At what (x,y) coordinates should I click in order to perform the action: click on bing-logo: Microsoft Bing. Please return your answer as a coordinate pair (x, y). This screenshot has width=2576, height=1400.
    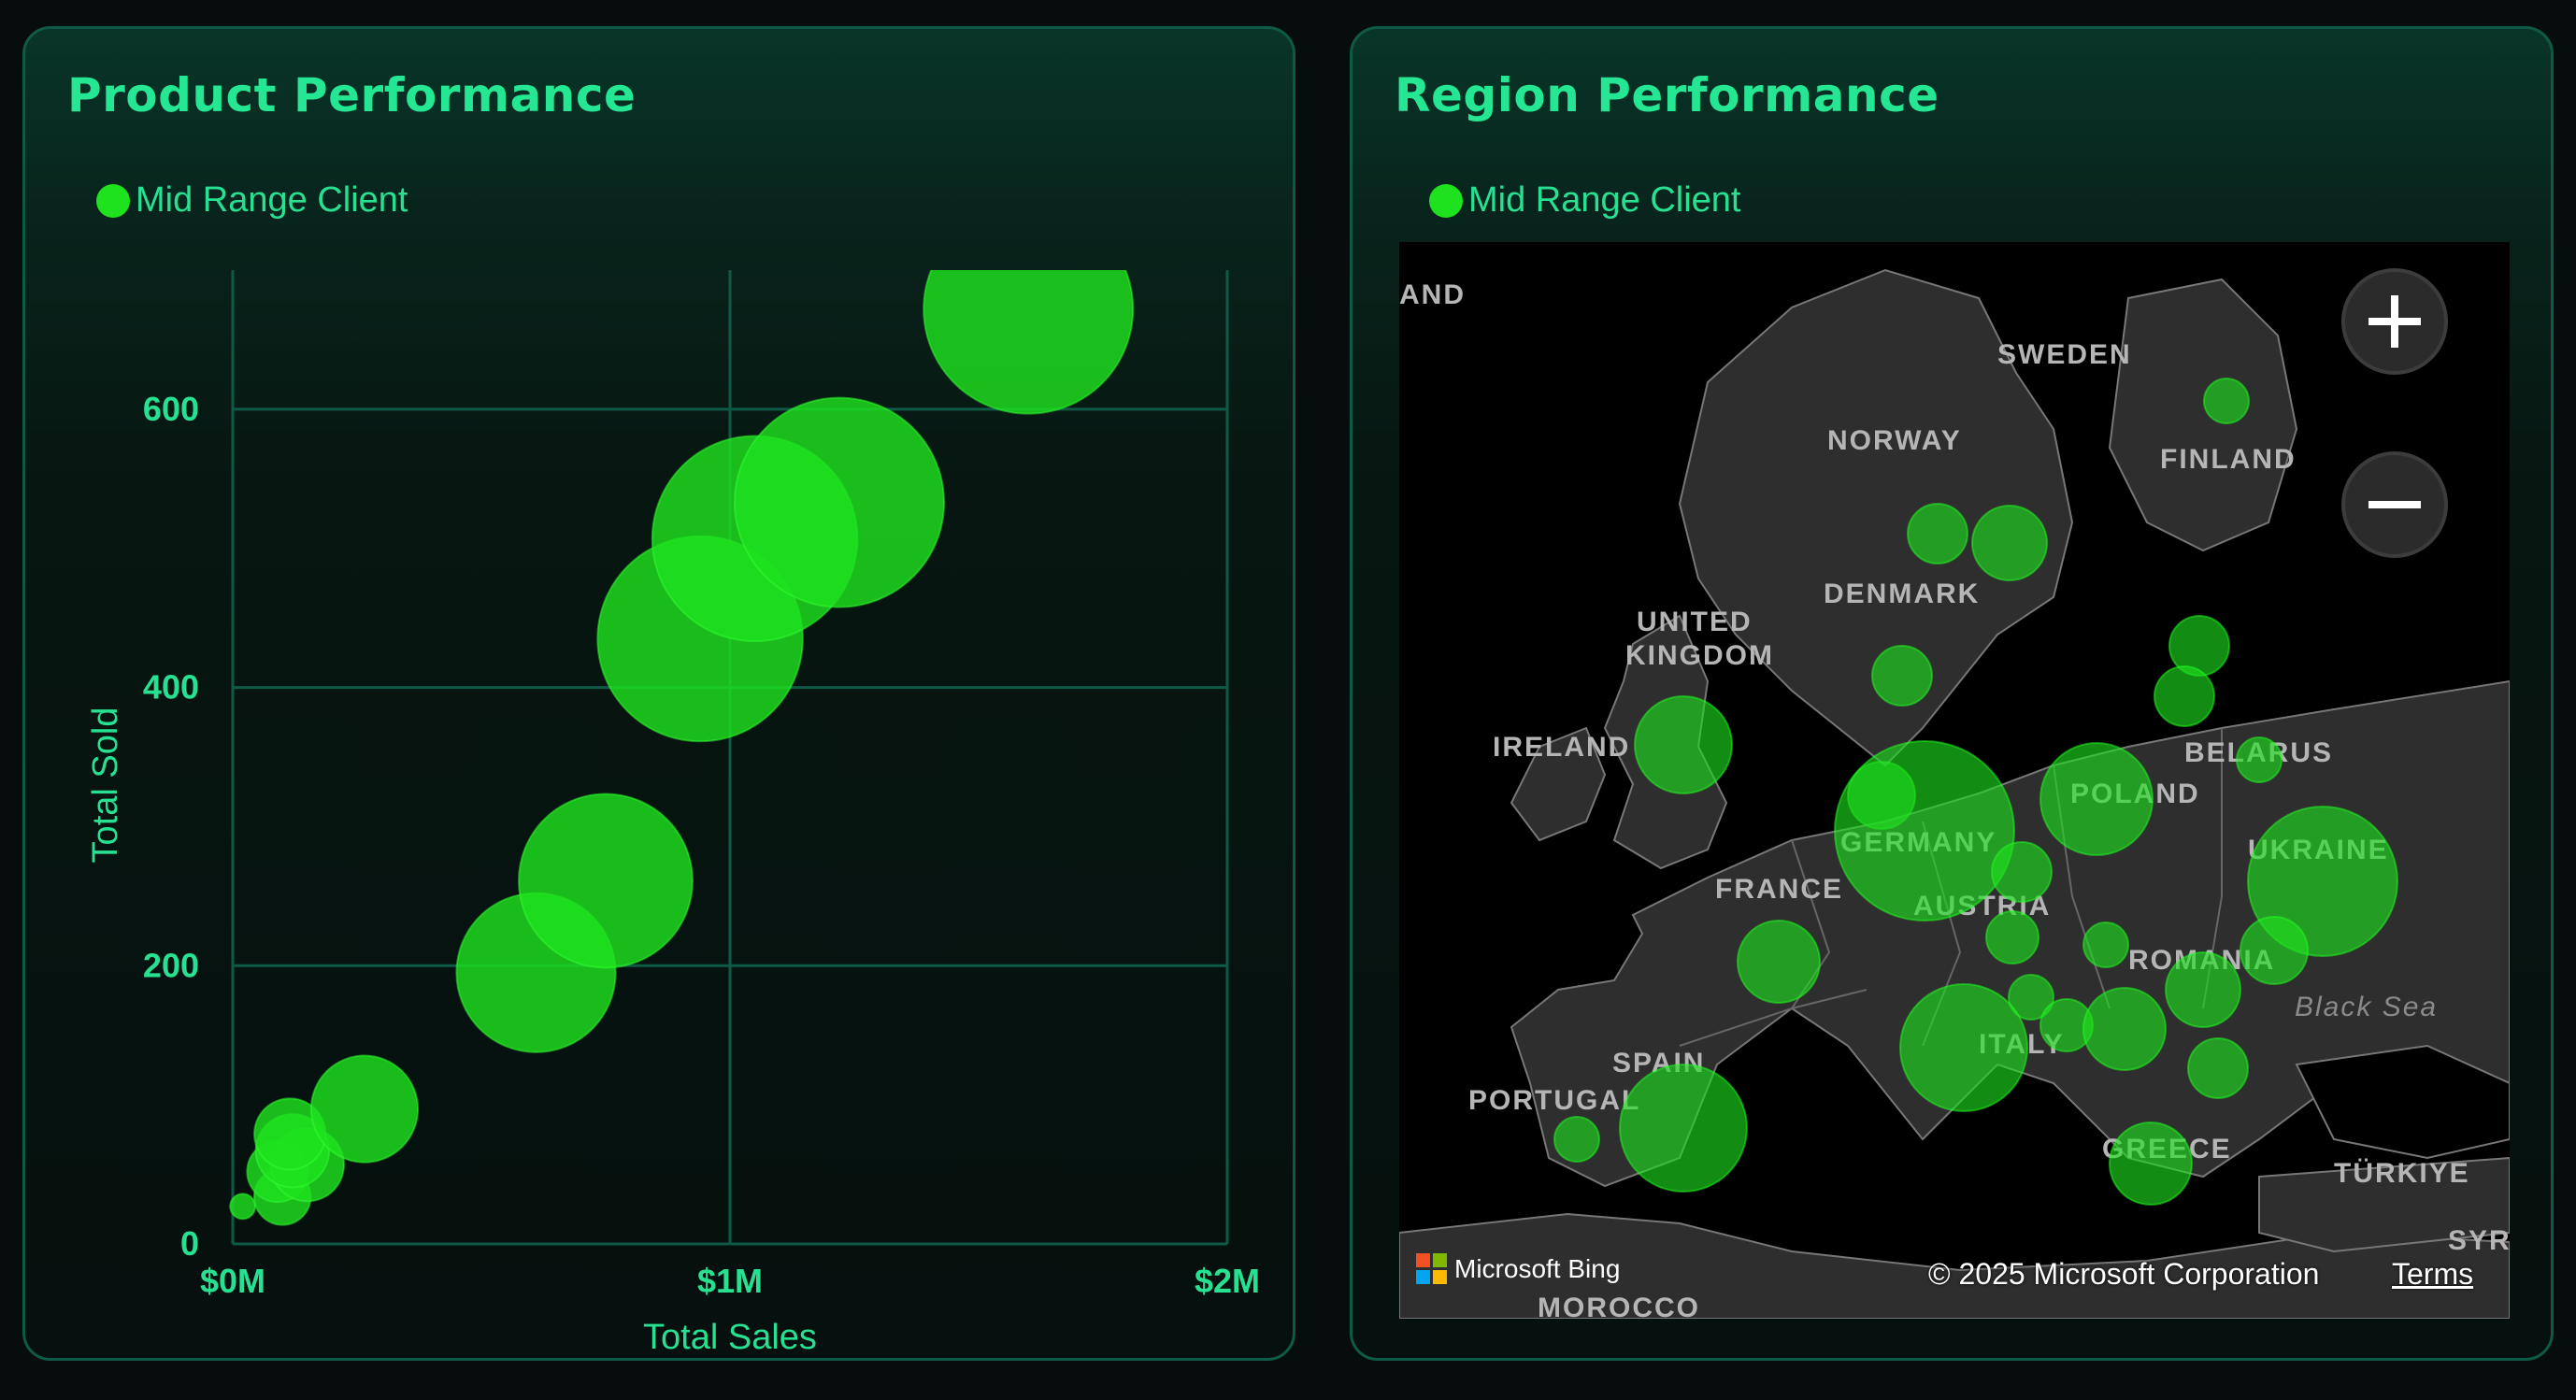
    Looking at the image, I should click on (1518, 1268).